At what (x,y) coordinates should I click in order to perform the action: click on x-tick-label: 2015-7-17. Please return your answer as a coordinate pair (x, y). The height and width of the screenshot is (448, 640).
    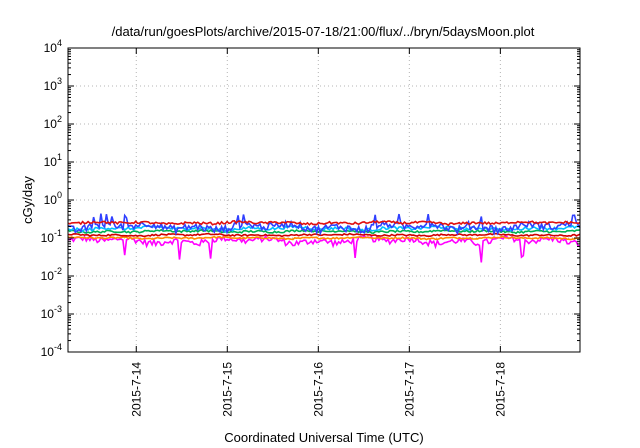
    Looking at the image, I should click on (409, 389).